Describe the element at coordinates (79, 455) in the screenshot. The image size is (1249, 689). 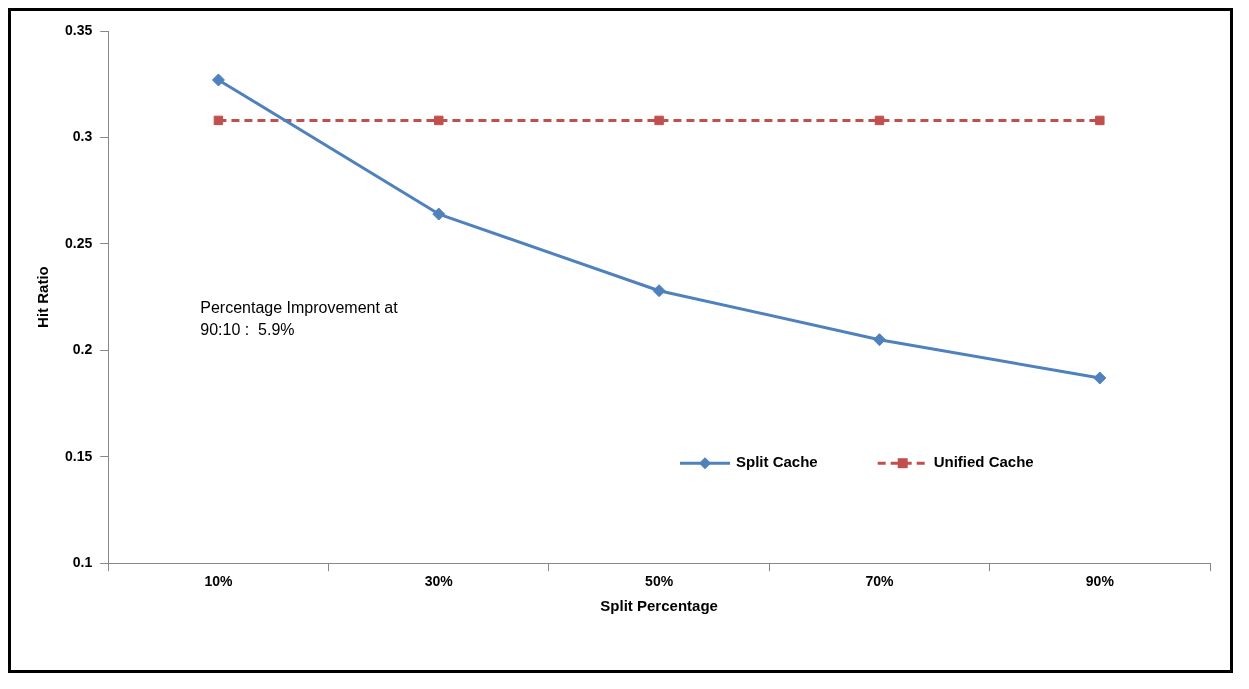
I see `y-tick-label: 0.15` at that location.